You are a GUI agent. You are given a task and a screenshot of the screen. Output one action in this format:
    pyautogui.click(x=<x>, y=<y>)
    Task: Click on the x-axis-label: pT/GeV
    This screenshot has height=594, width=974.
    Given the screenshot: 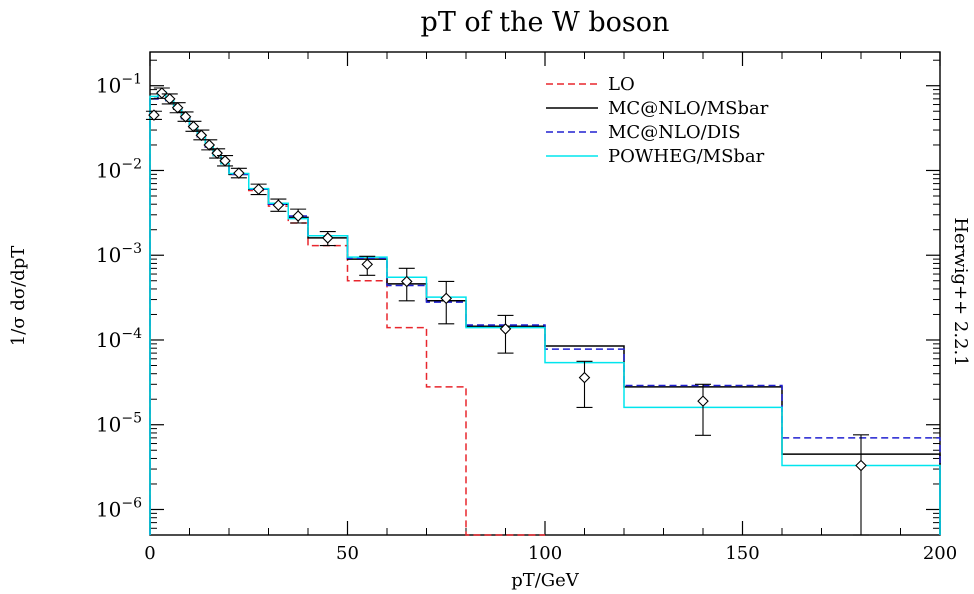 What is the action you would take?
    pyautogui.click(x=545, y=580)
    